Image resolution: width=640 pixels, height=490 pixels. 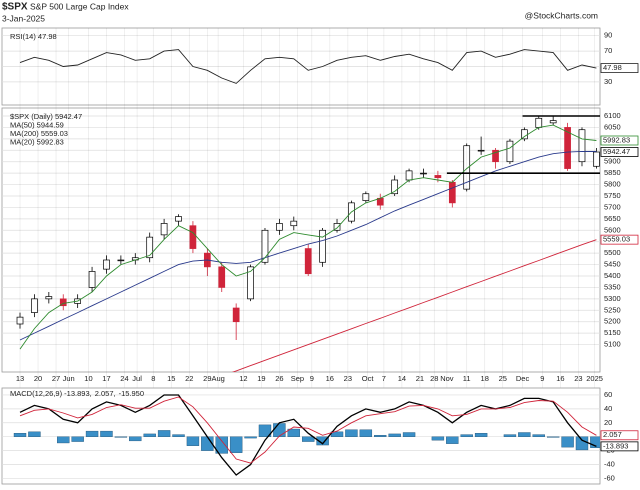 What do you see at coordinates (51, 393) in the screenshot?
I see `legend-entry: MACD(12,26,9) -13.893,` at bounding box center [51, 393].